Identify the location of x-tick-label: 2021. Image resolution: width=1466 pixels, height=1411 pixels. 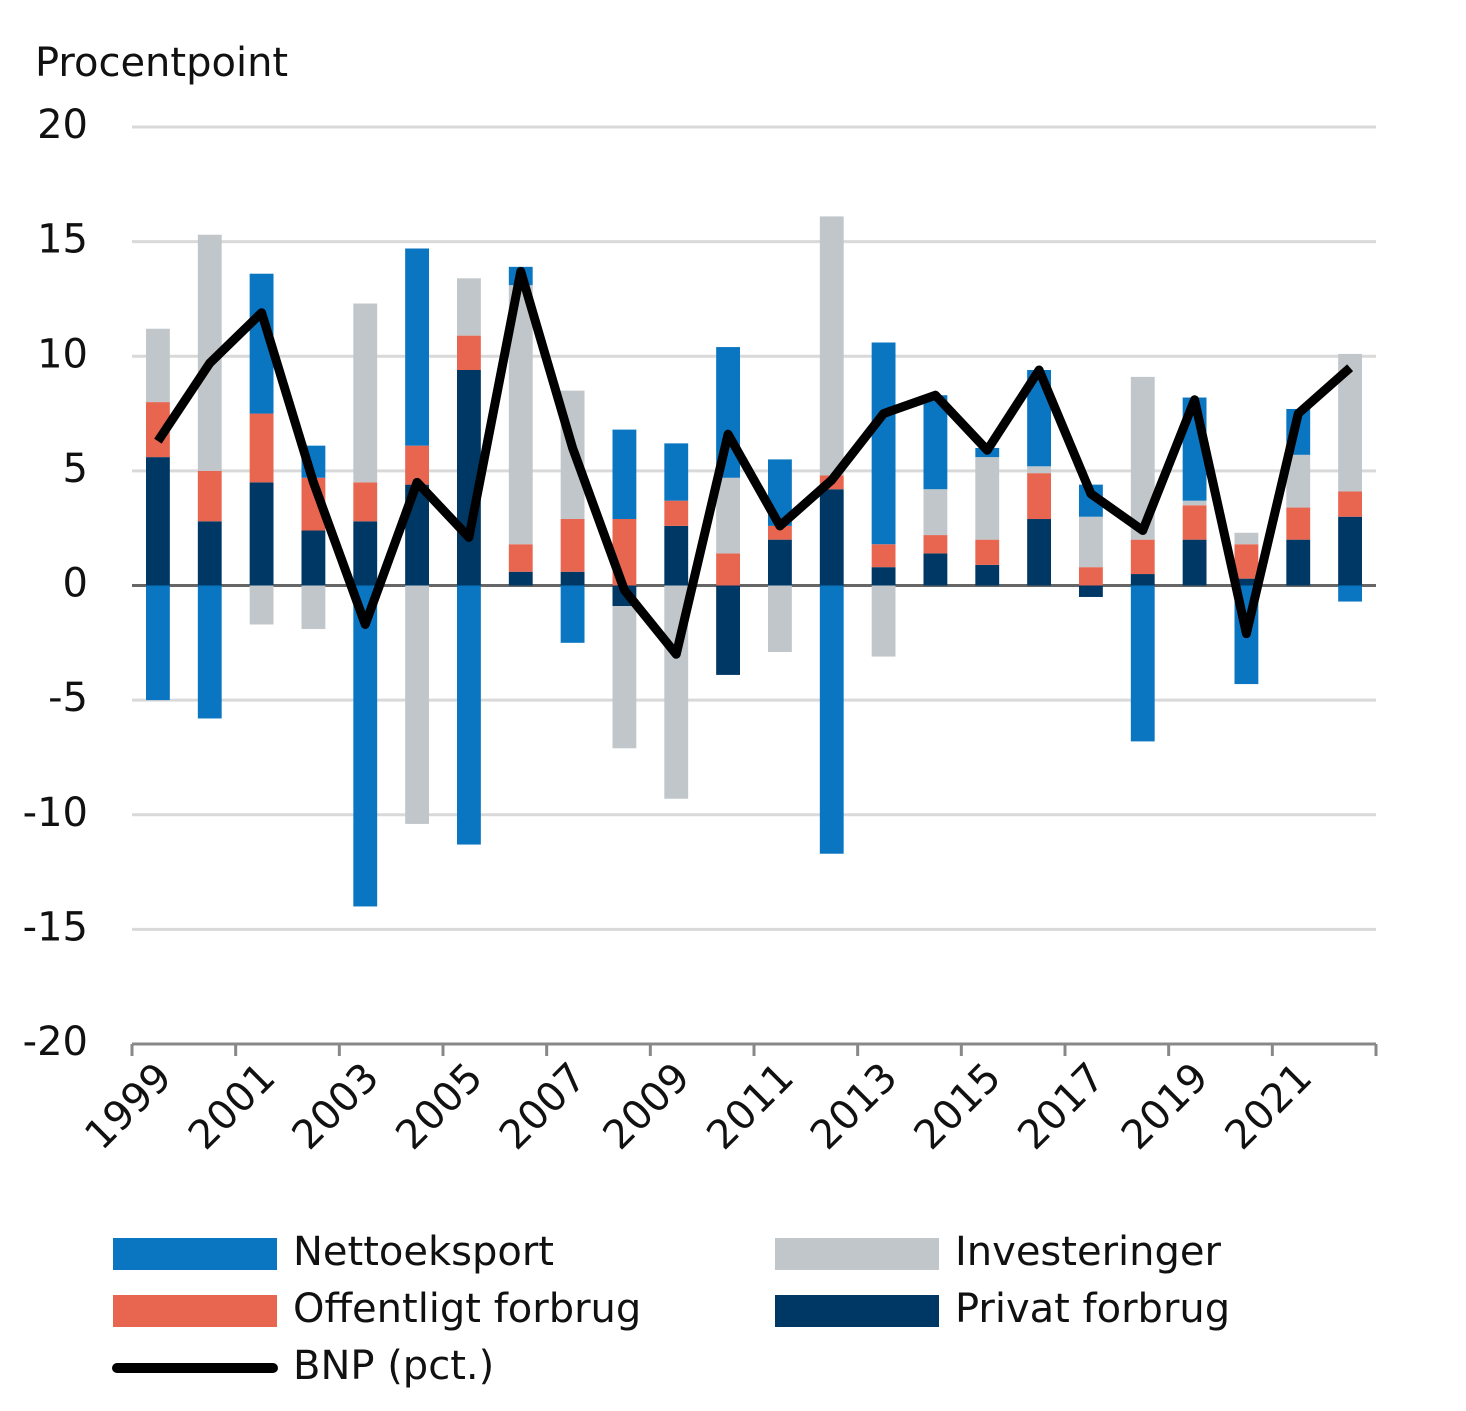
(1269, 1106).